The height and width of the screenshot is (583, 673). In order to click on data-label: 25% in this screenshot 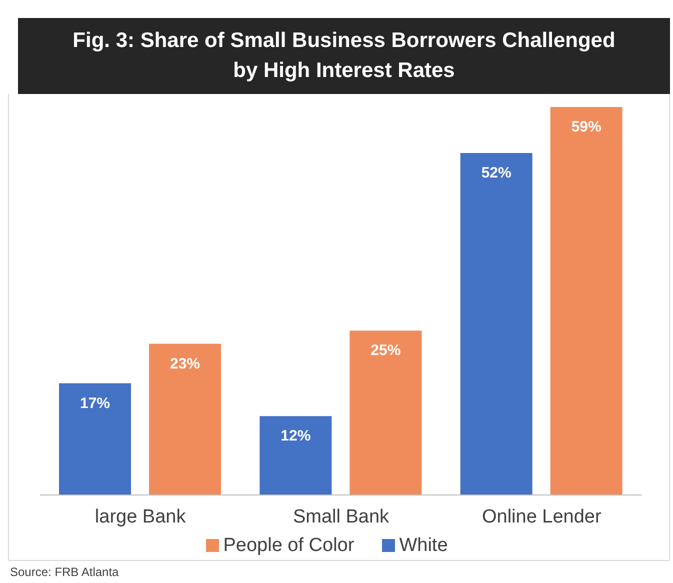, I will do `click(385, 351)`.